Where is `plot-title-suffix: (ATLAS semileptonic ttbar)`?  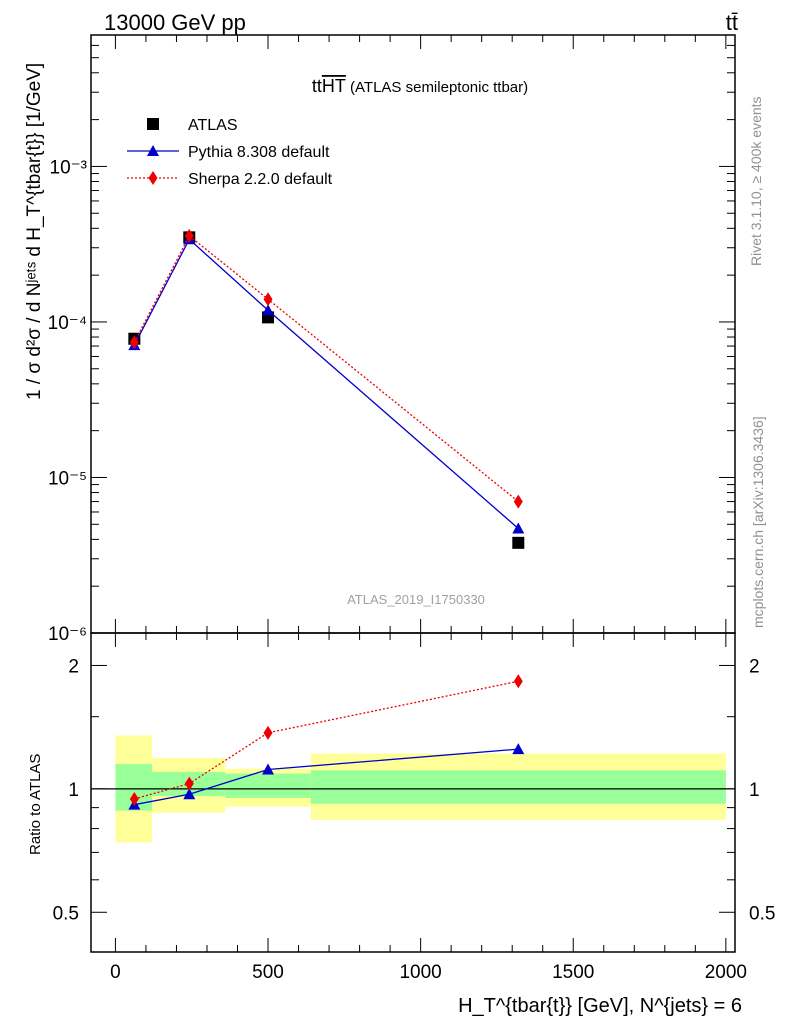 plot-title-suffix: (ATLAS semileptonic ttbar) is located at coordinates (437, 87).